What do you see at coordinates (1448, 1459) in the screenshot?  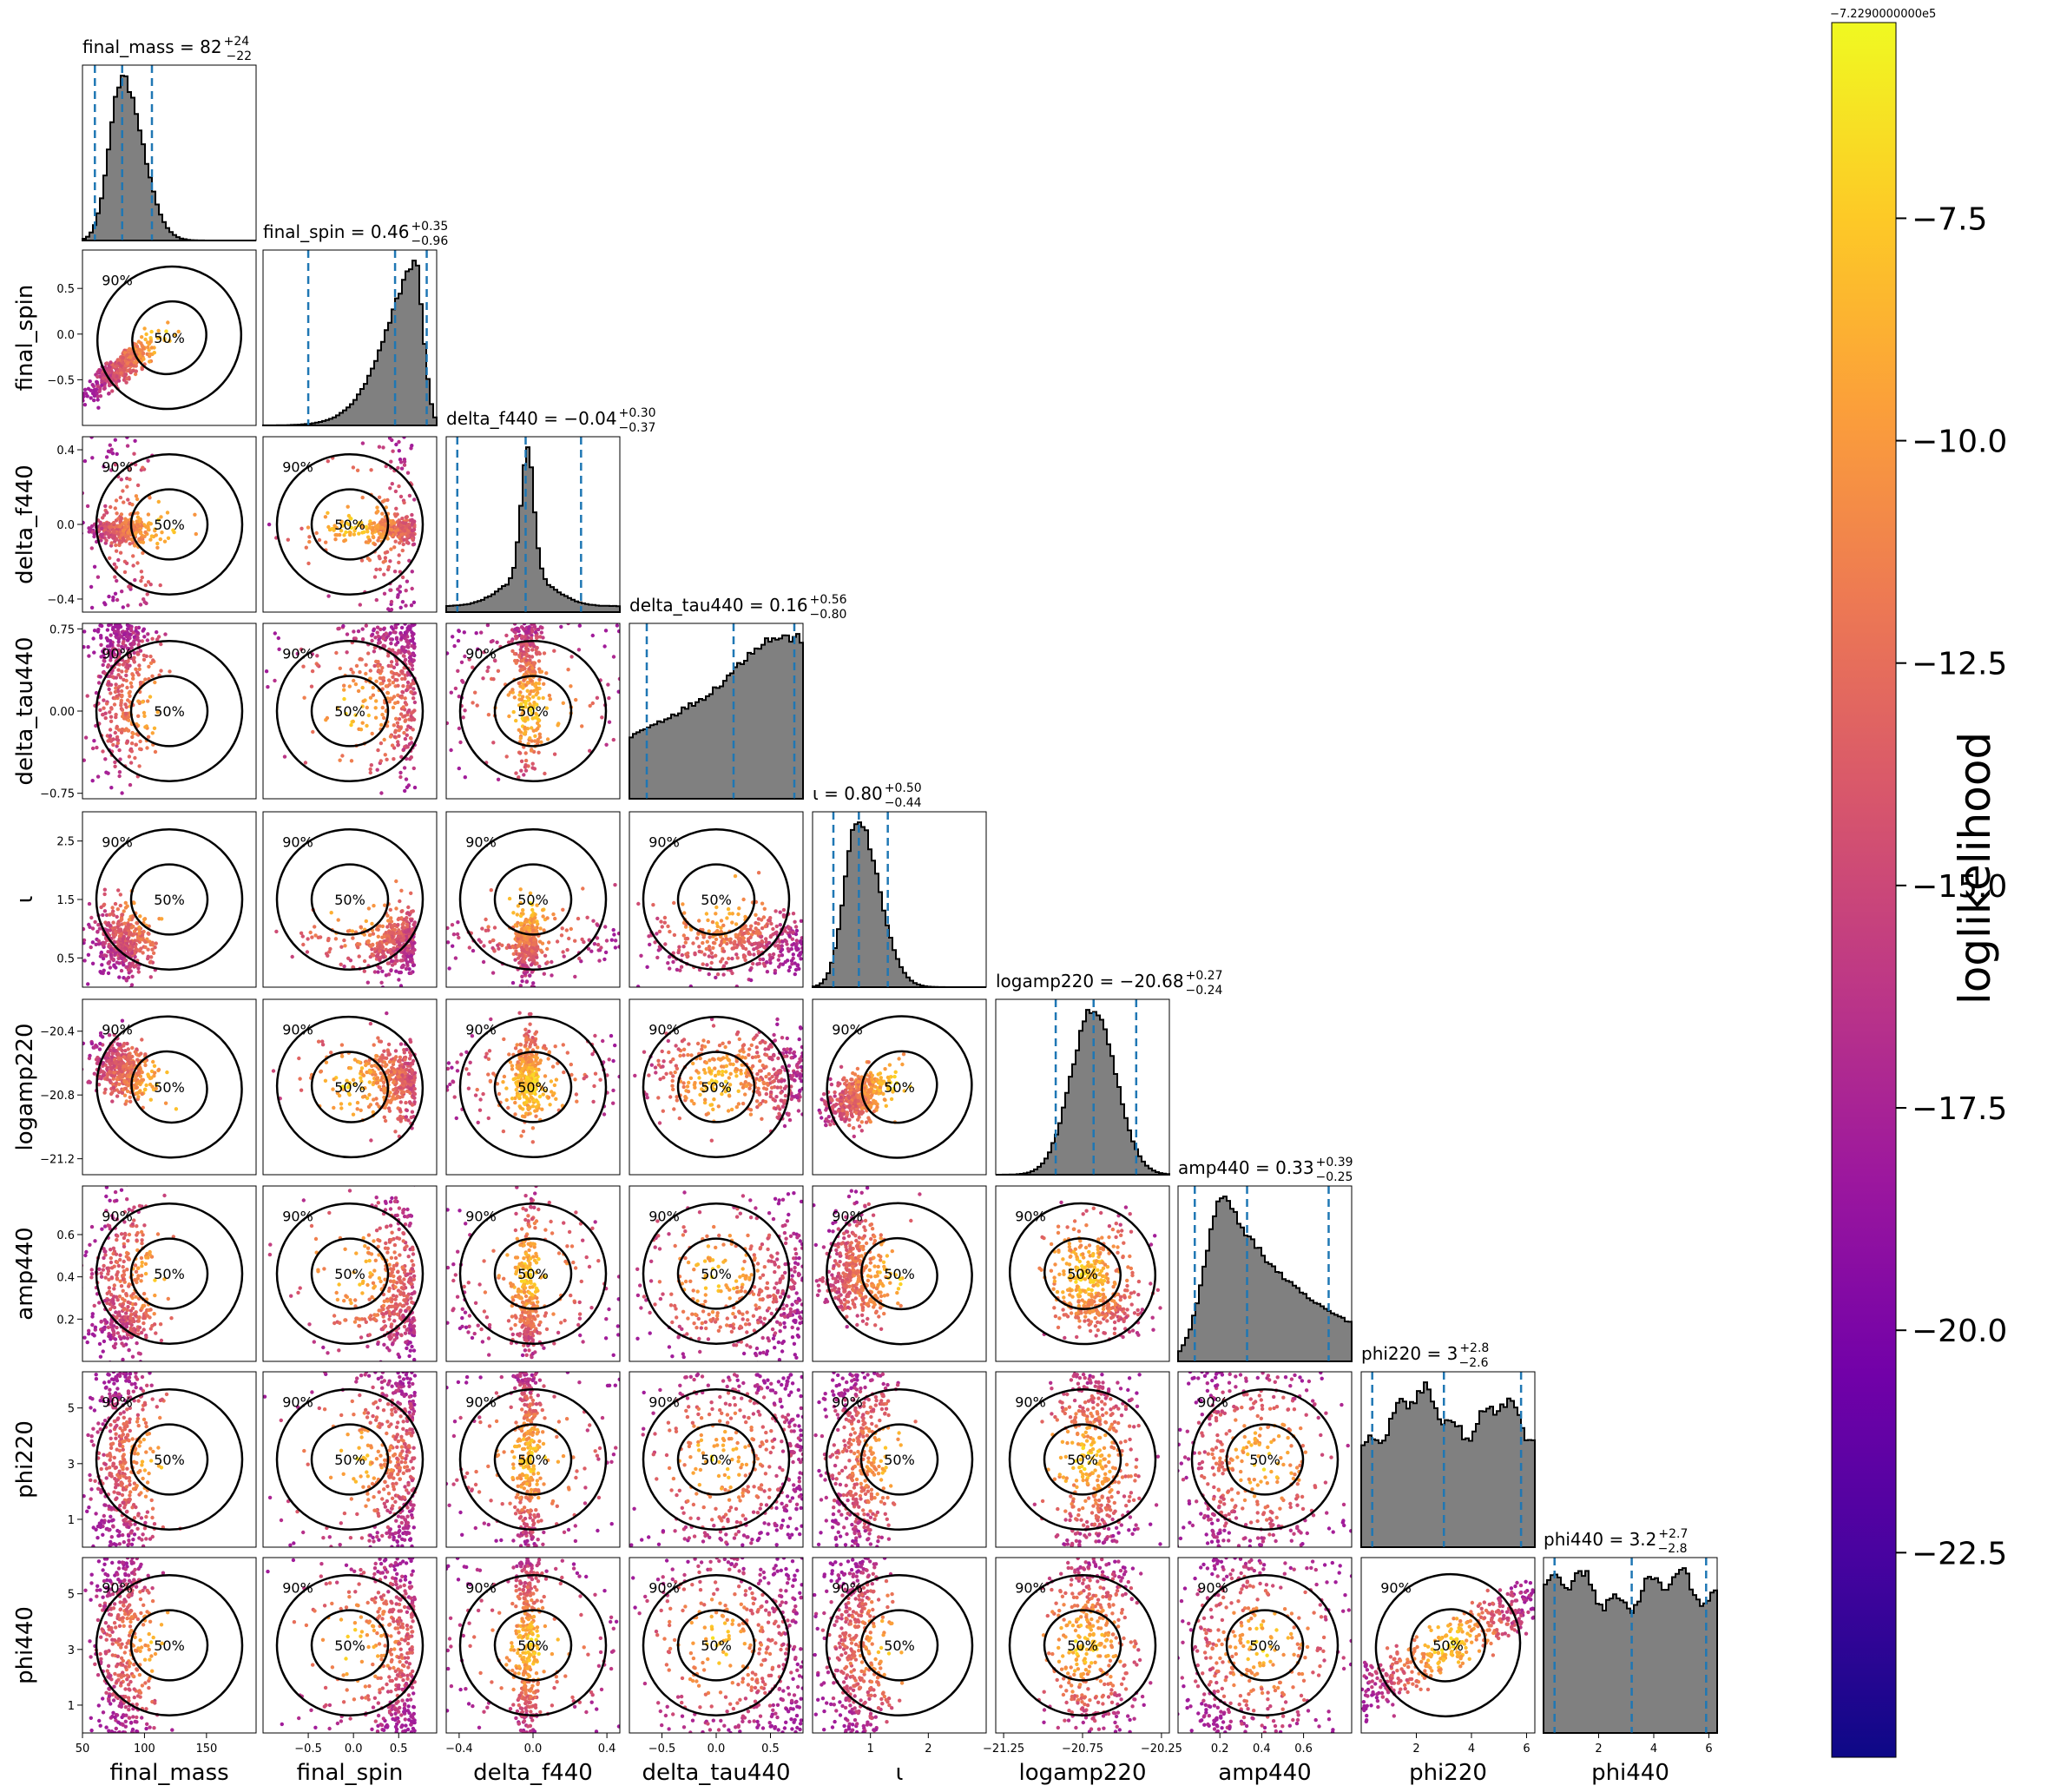 I see `diag-frame-phi220` at bounding box center [1448, 1459].